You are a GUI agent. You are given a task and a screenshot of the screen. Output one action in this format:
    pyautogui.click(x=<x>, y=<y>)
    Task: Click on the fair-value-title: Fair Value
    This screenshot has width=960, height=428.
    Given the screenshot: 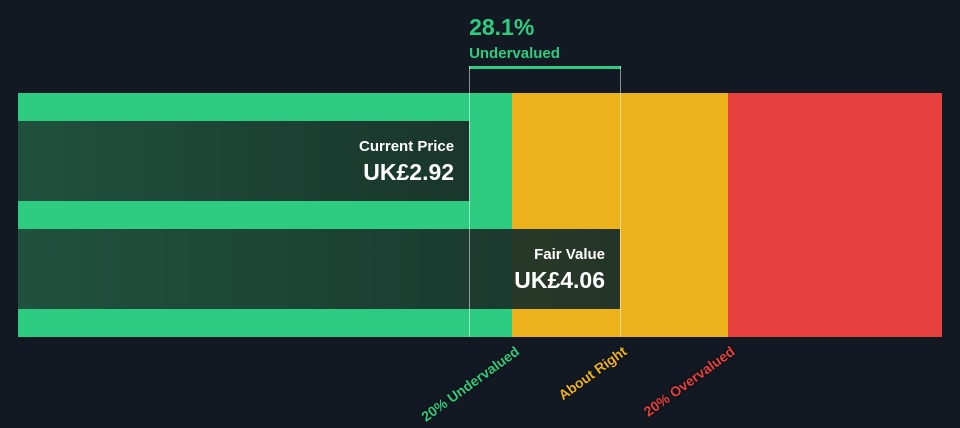 What is the action you would take?
    pyautogui.click(x=569, y=254)
    